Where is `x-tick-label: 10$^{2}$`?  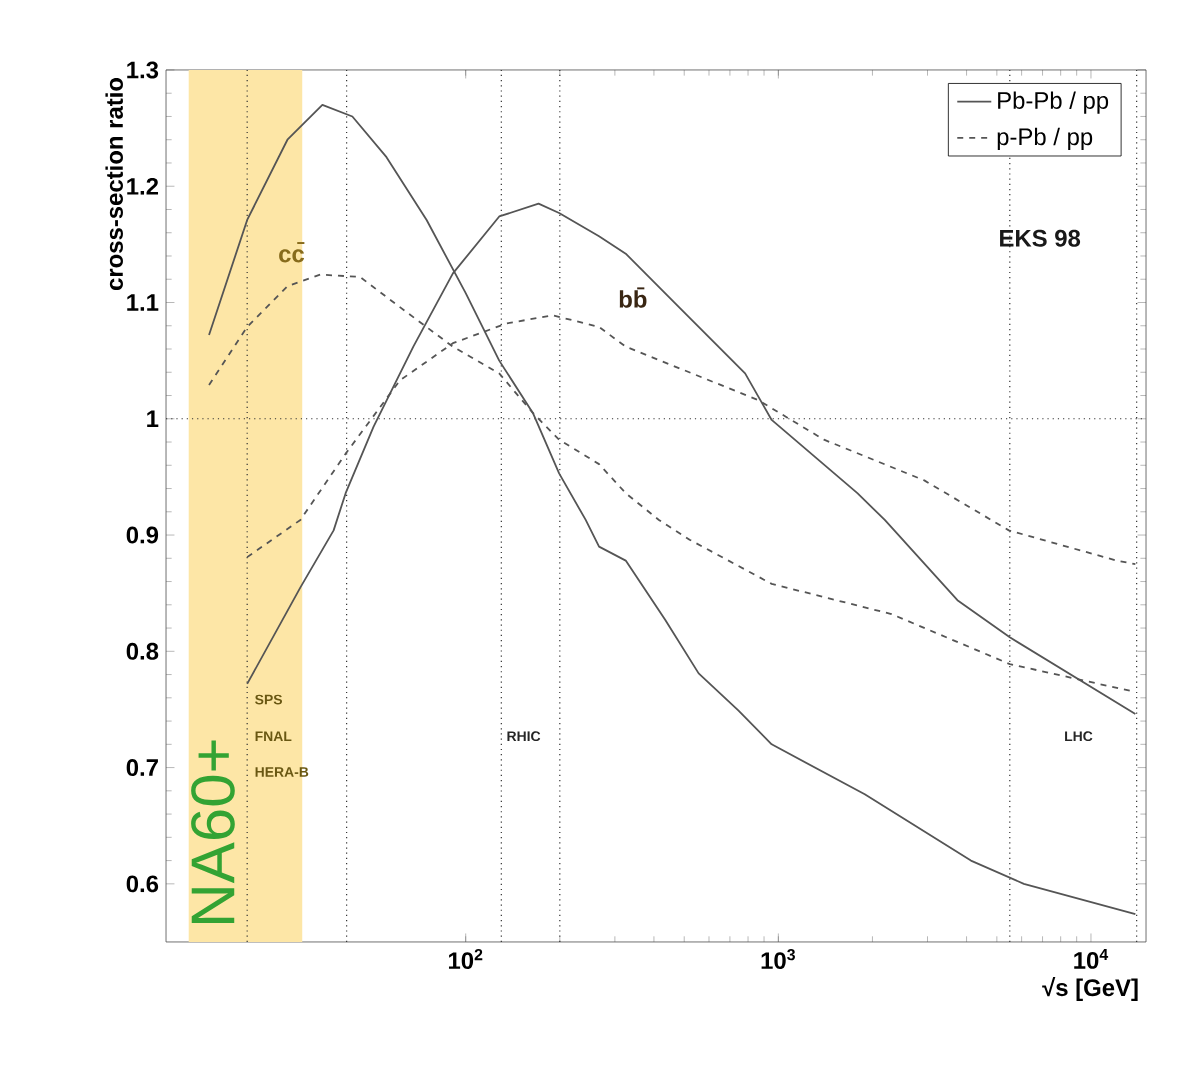
x-tick-label: 10$^{2}$ is located at coordinates (465, 959).